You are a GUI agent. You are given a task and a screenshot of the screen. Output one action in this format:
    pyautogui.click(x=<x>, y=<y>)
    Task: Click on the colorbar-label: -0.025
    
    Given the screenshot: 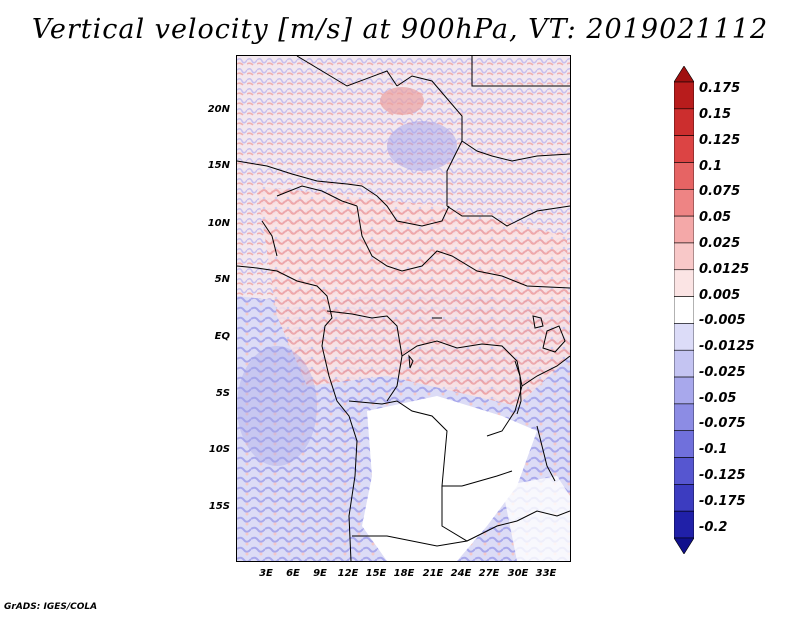 What is the action you would take?
    pyautogui.click(x=722, y=372)
    